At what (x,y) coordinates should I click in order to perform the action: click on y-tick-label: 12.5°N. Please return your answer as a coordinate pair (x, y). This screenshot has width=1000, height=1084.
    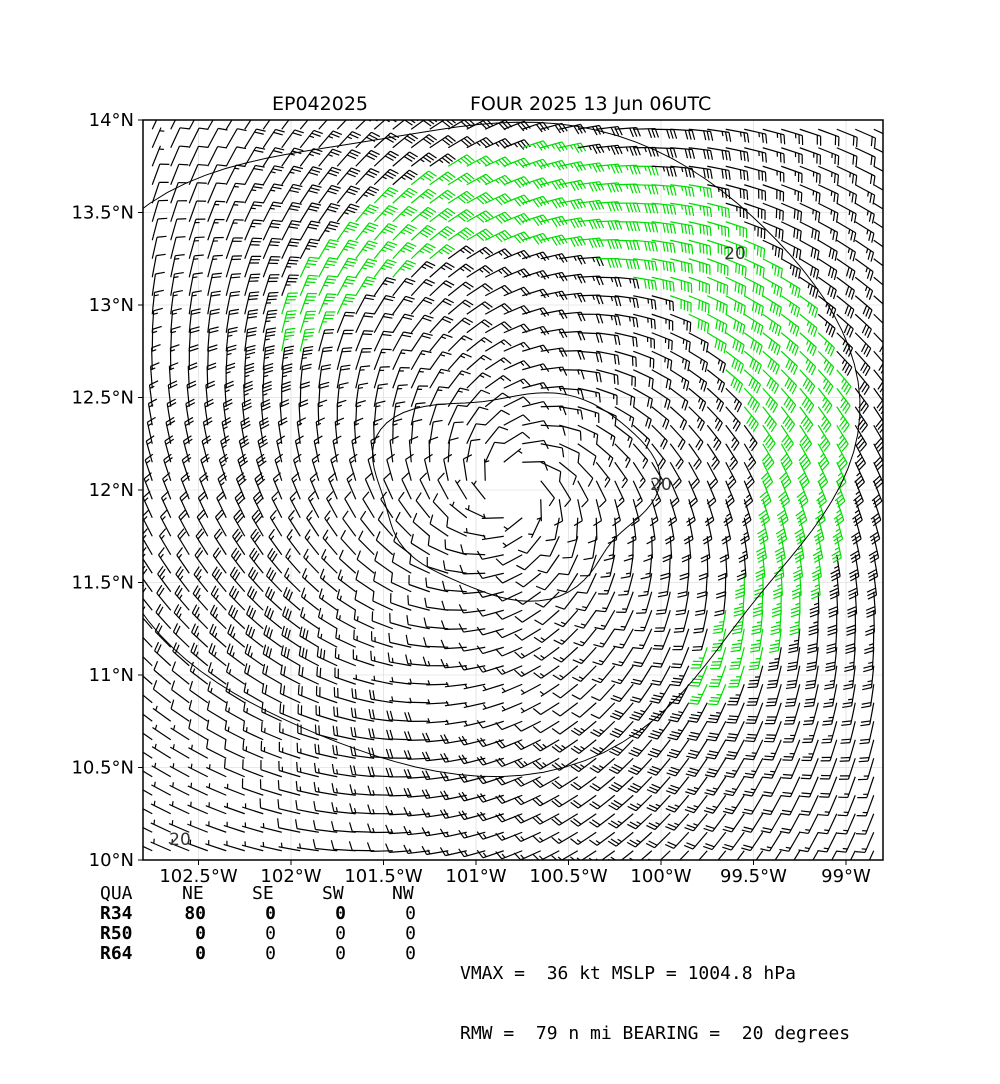
    Looking at the image, I should click on (102, 398).